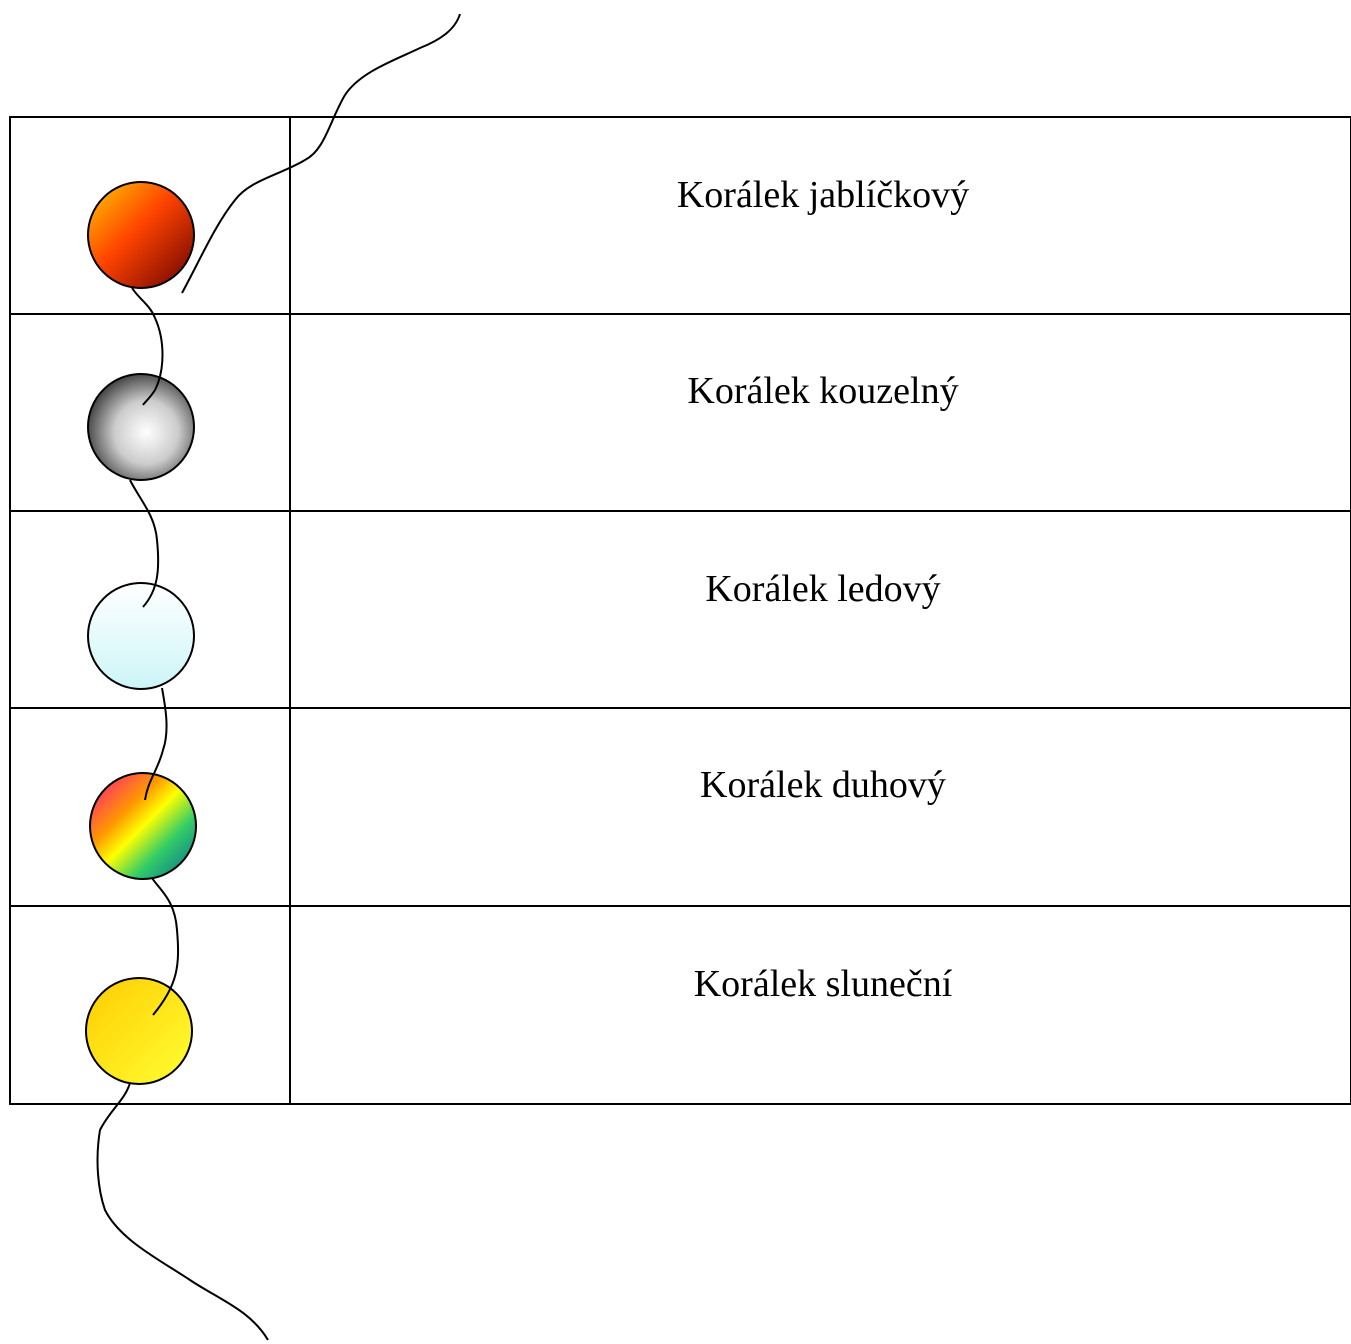  Describe the element at coordinates (823, 984) in the screenshot. I see `row-label: Korálek sluneční` at that location.